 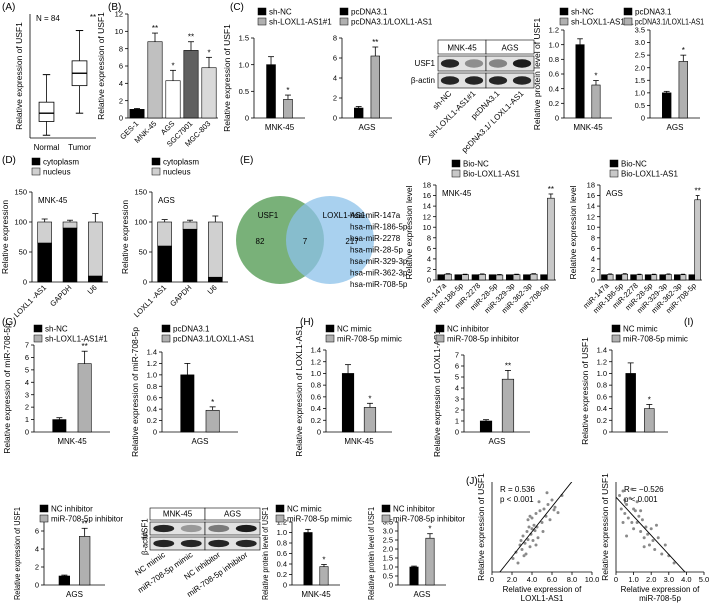 I want to click on legend-label: miR-708-5p mimic, so click(x=369, y=339).